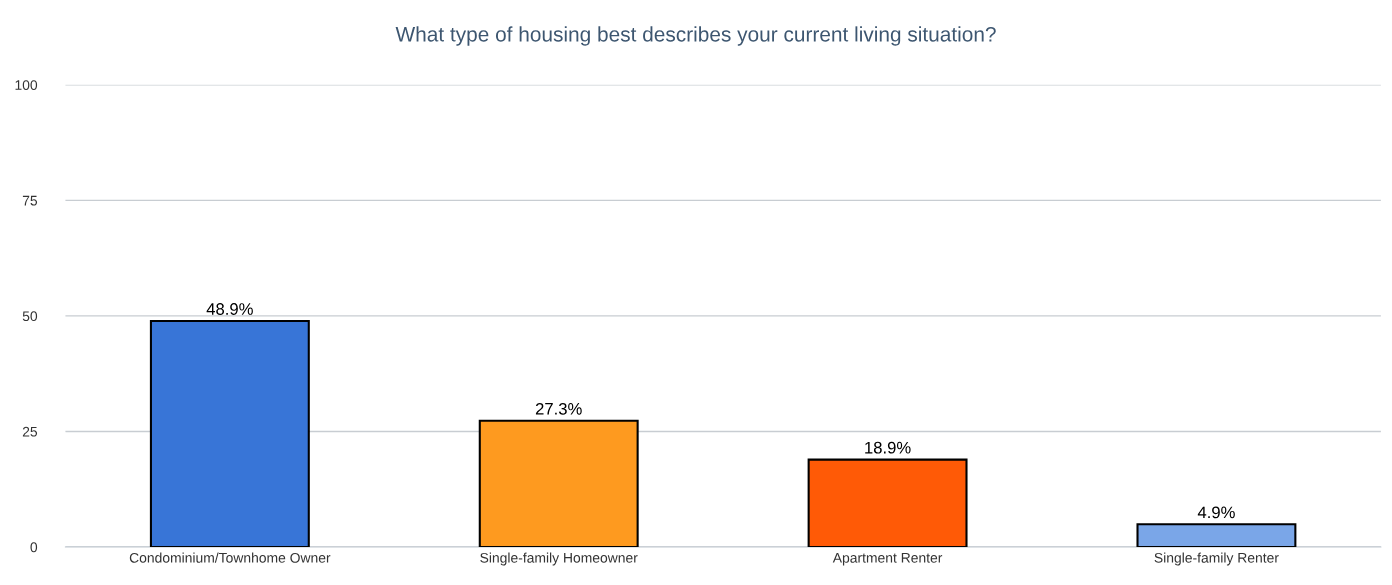 This screenshot has height=585, width=1392. What do you see at coordinates (558, 408) in the screenshot?
I see `data-label: 27.3%` at bounding box center [558, 408].